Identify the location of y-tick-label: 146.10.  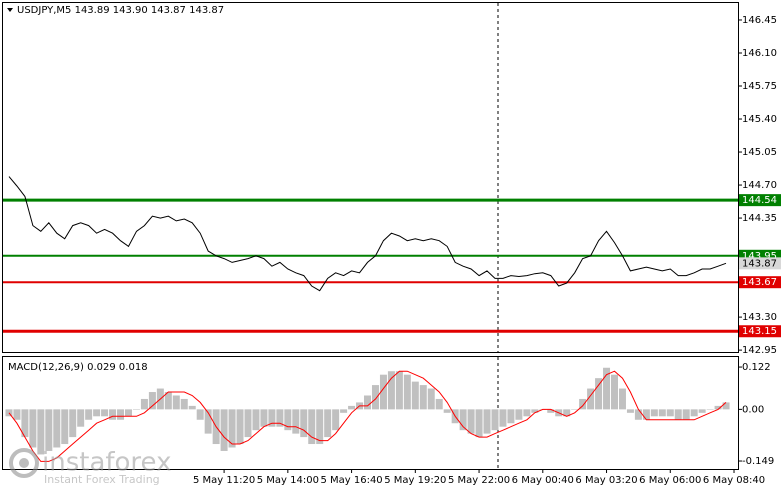
(759, 53).